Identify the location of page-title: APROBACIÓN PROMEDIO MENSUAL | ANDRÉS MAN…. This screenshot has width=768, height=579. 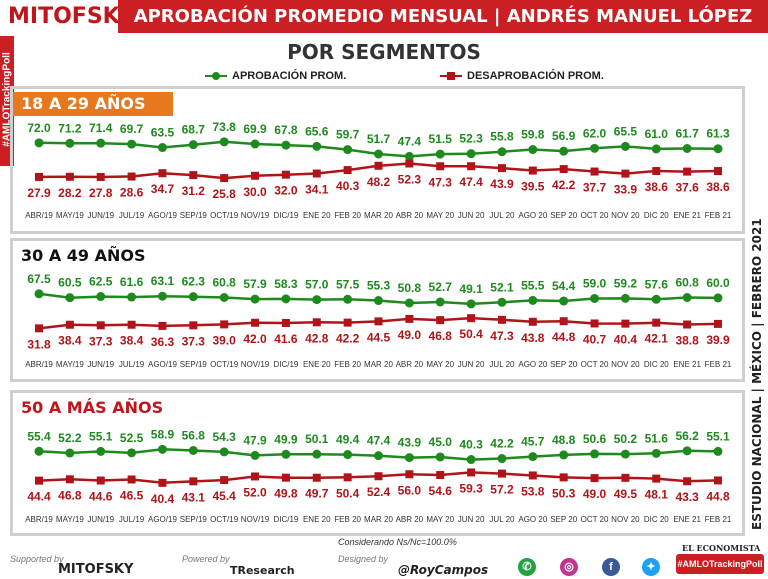
(443, 33).